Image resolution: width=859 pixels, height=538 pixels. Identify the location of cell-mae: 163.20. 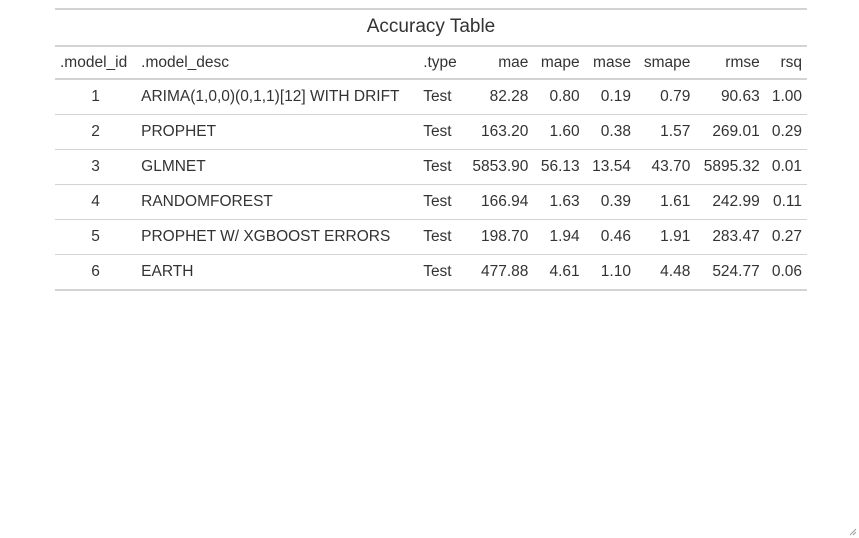
(499, 132).